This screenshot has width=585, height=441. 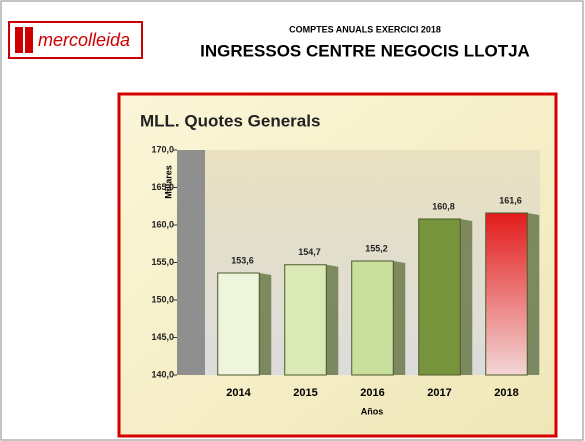 I want to click on y-tick-label: 150,0, so click(x=162, y=299).